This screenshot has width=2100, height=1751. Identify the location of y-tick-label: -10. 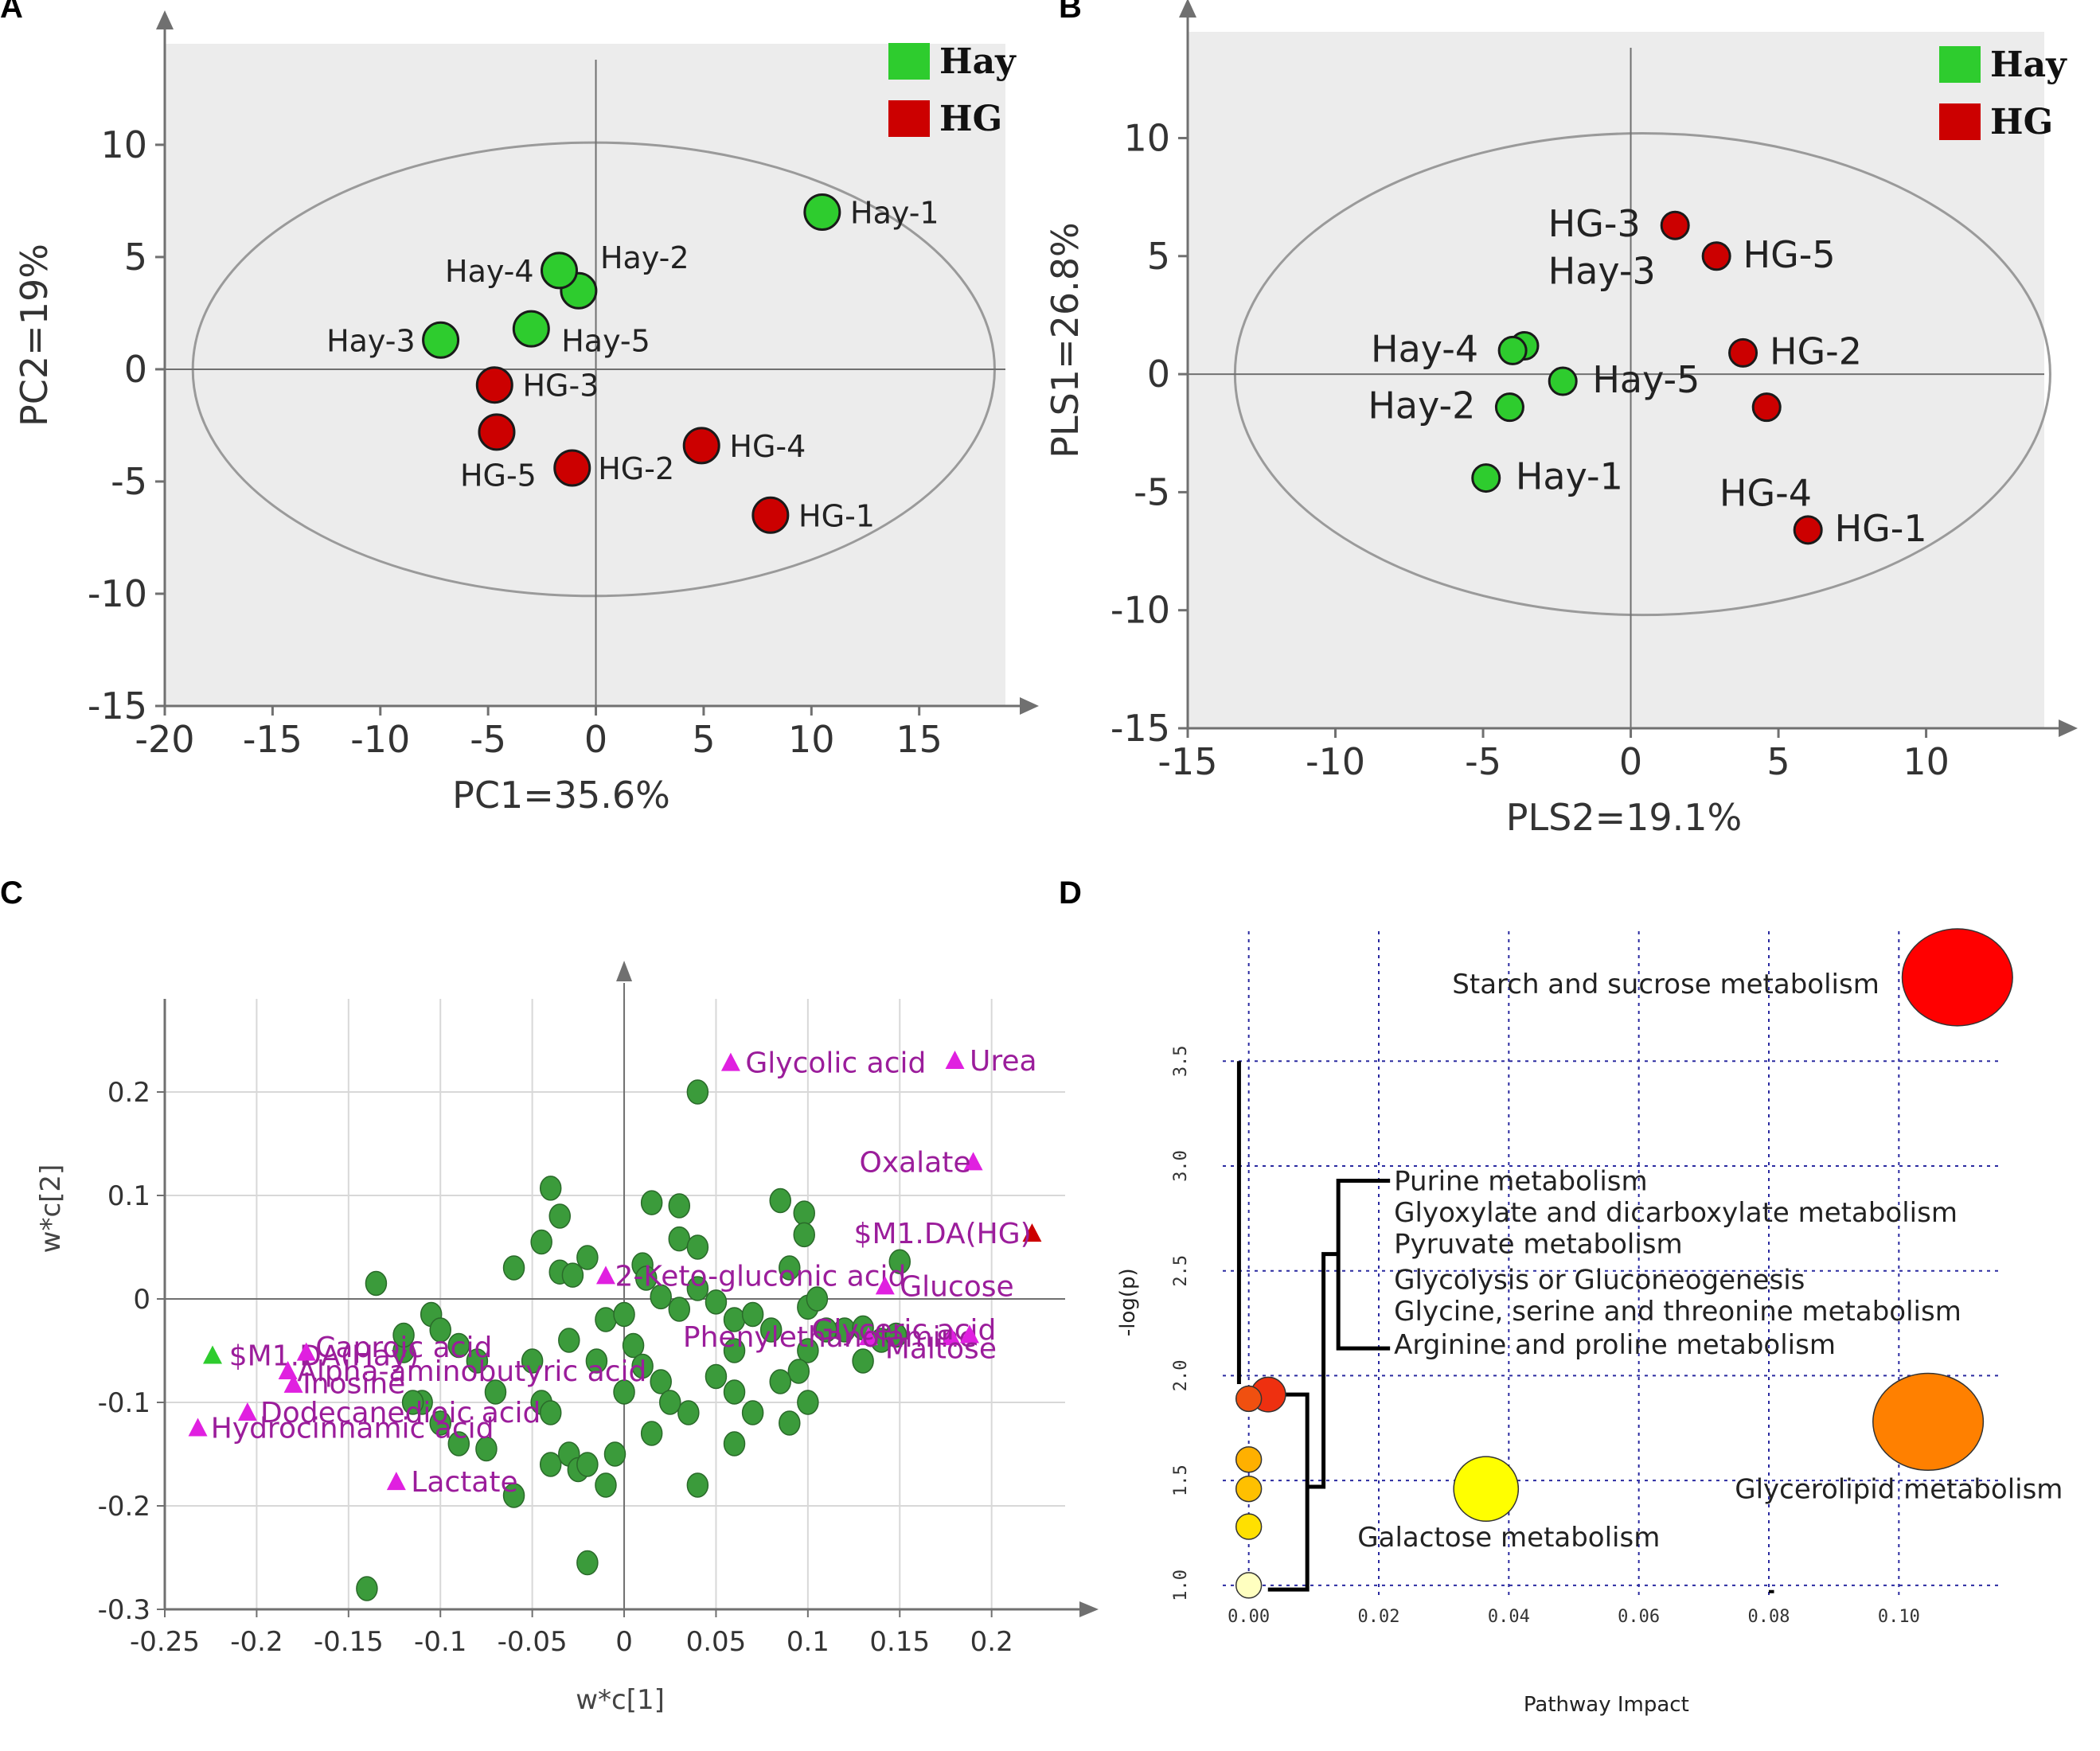
(117, 593).